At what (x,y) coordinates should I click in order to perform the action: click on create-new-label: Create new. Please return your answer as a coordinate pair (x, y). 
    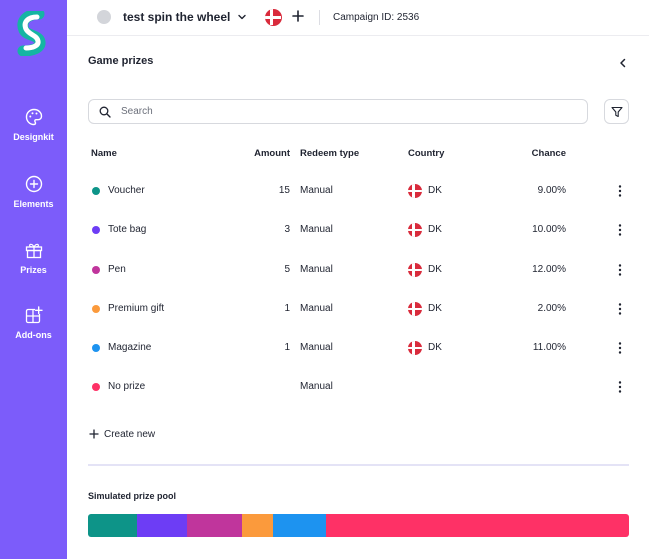
    Looking at the image, I should click on (130, 434).